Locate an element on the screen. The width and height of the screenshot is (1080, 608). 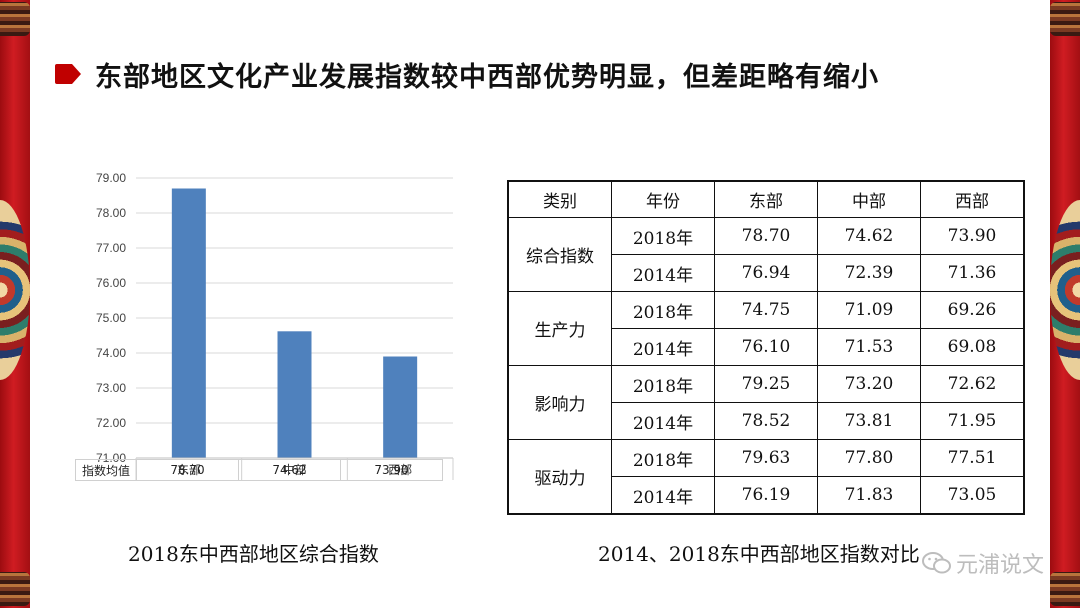
header-year: 年份 is located at coordinates (663, 199).